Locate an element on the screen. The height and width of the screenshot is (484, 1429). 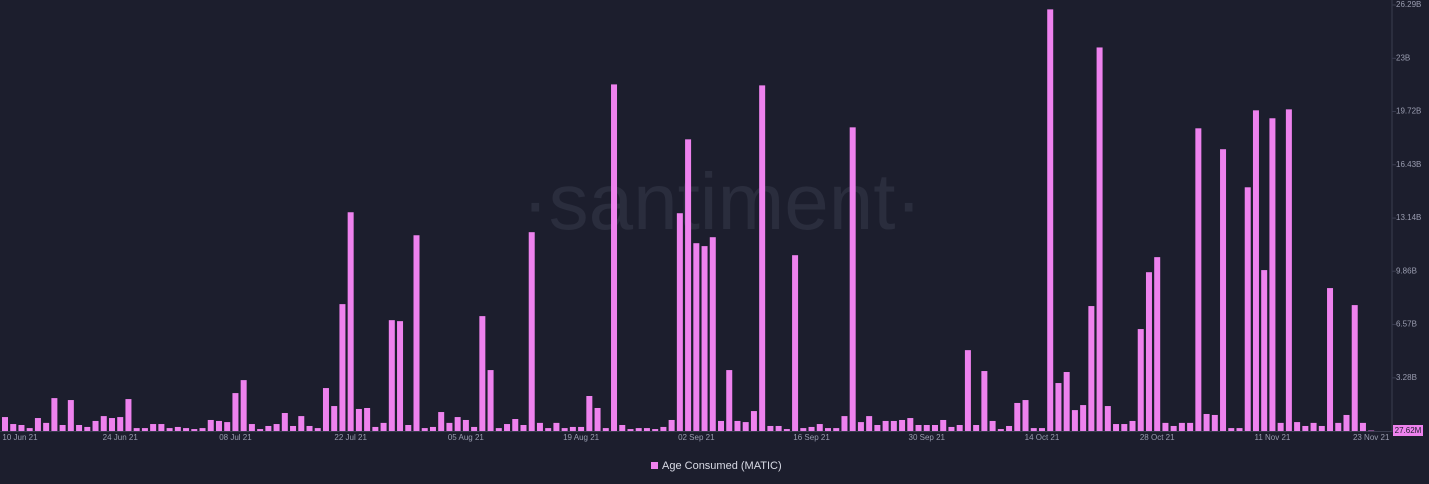
y-tick-label: 23B is located at coordinates (1403, 57).